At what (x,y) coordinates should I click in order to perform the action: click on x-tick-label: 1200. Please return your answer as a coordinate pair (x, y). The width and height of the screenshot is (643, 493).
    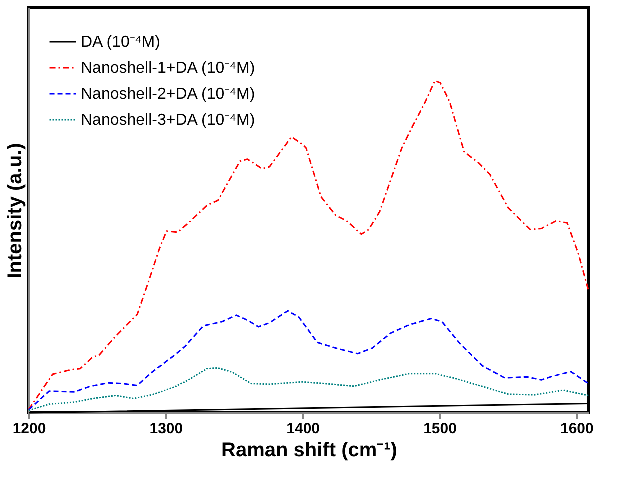
    Looking at the image, I should click on (29, 429).